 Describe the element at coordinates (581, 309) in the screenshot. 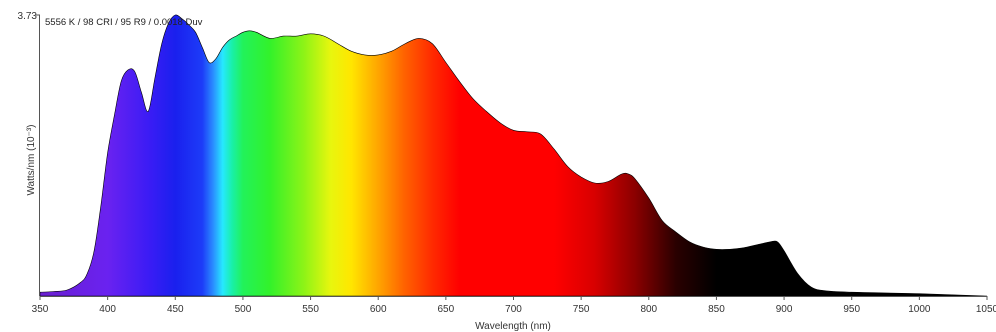

I see `x-tick-label: 750` at that location.